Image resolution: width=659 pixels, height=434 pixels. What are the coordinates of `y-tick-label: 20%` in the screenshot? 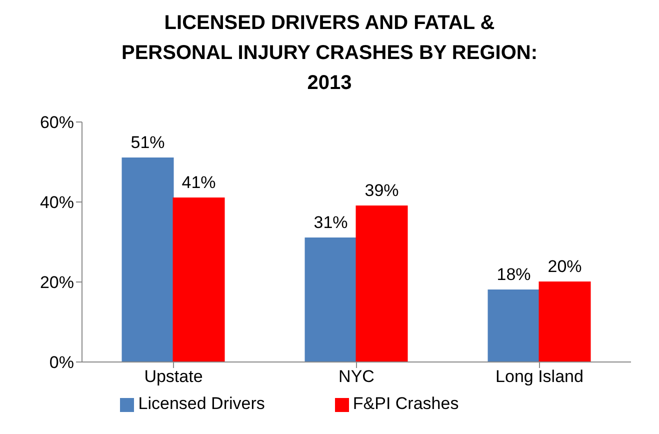 It's located at (57, 282).